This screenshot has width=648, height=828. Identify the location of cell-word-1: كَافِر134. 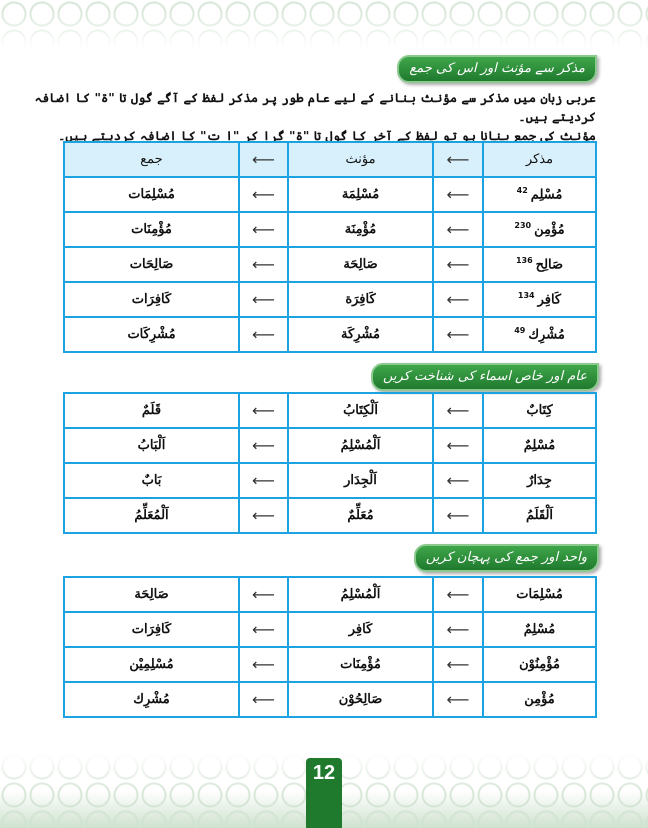
(539, 299).